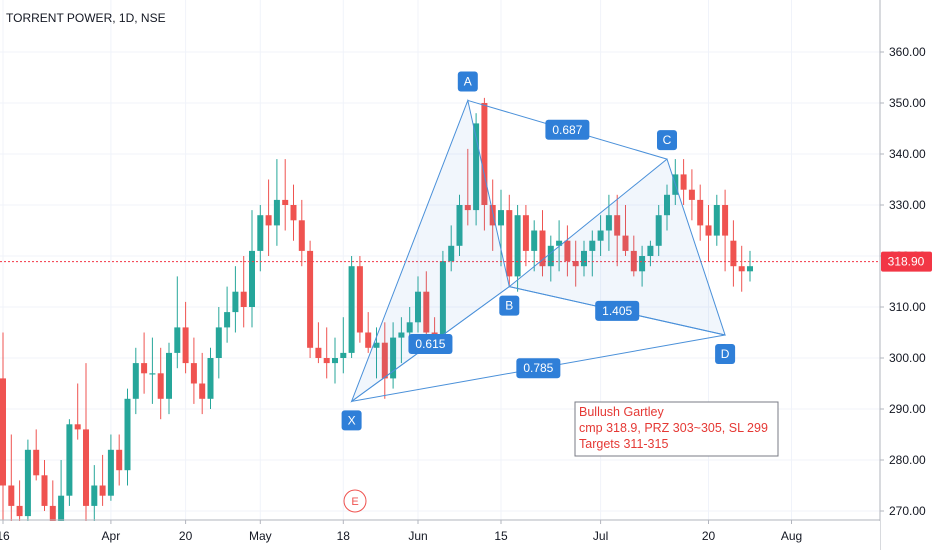 Image resolution: width=932 pixels, height=550 pixels. Describe the element at coordinates (907, 154) in the screenshot. I see `price-tick-label: 340.00` at that location.